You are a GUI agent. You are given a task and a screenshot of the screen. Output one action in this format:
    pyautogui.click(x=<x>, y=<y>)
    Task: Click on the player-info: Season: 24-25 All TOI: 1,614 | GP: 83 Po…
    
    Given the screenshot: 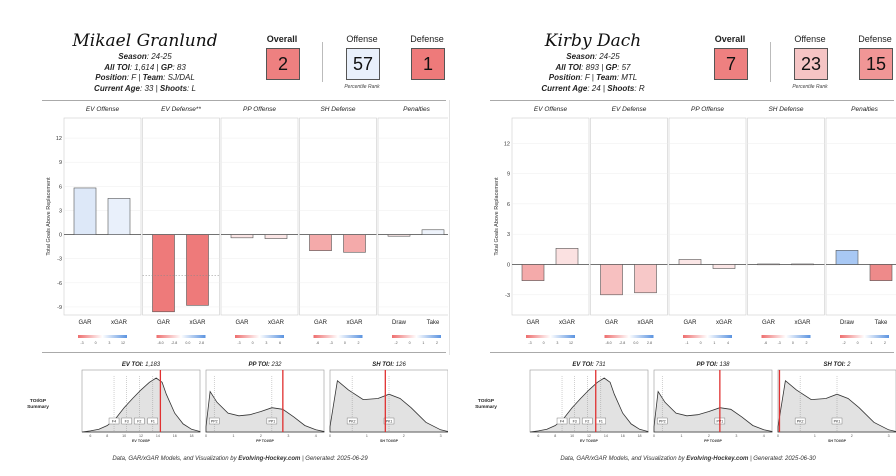 What is the action you would take?
    pyautogui.click(x=145, y=73)
    